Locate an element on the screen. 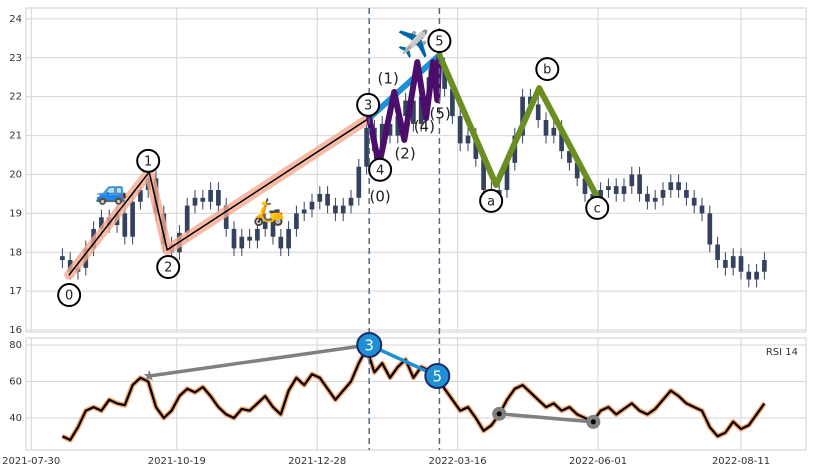  x-tick-label: 2022-03-16 is located at coordinates (458, 461).